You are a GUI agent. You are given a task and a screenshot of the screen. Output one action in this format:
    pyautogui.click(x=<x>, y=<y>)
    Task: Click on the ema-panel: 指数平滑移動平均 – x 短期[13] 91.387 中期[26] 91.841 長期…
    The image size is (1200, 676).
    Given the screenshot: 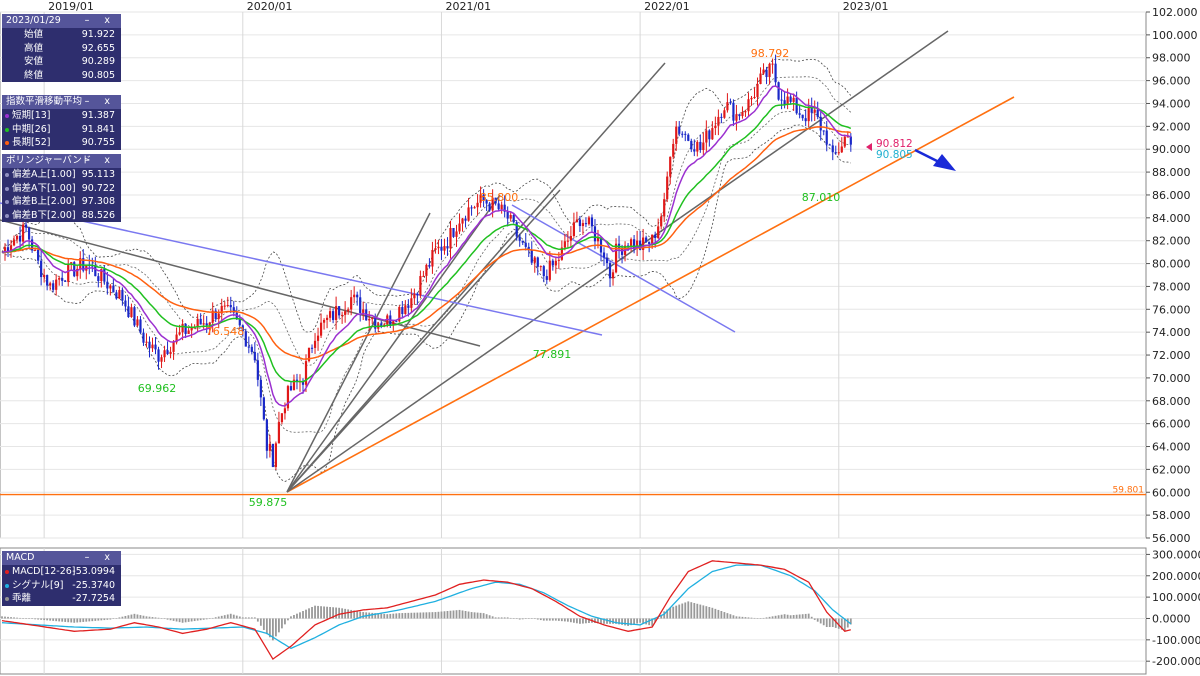 What is the action you would take?
    pyautogui.click(x=61, y=122)
    